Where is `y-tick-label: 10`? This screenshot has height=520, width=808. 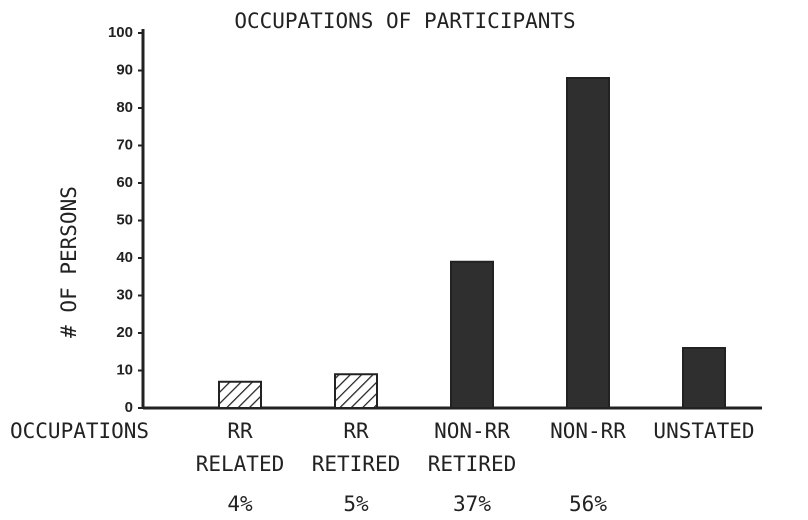 y-tick-label: 10 is located at coordinates (124, 369).